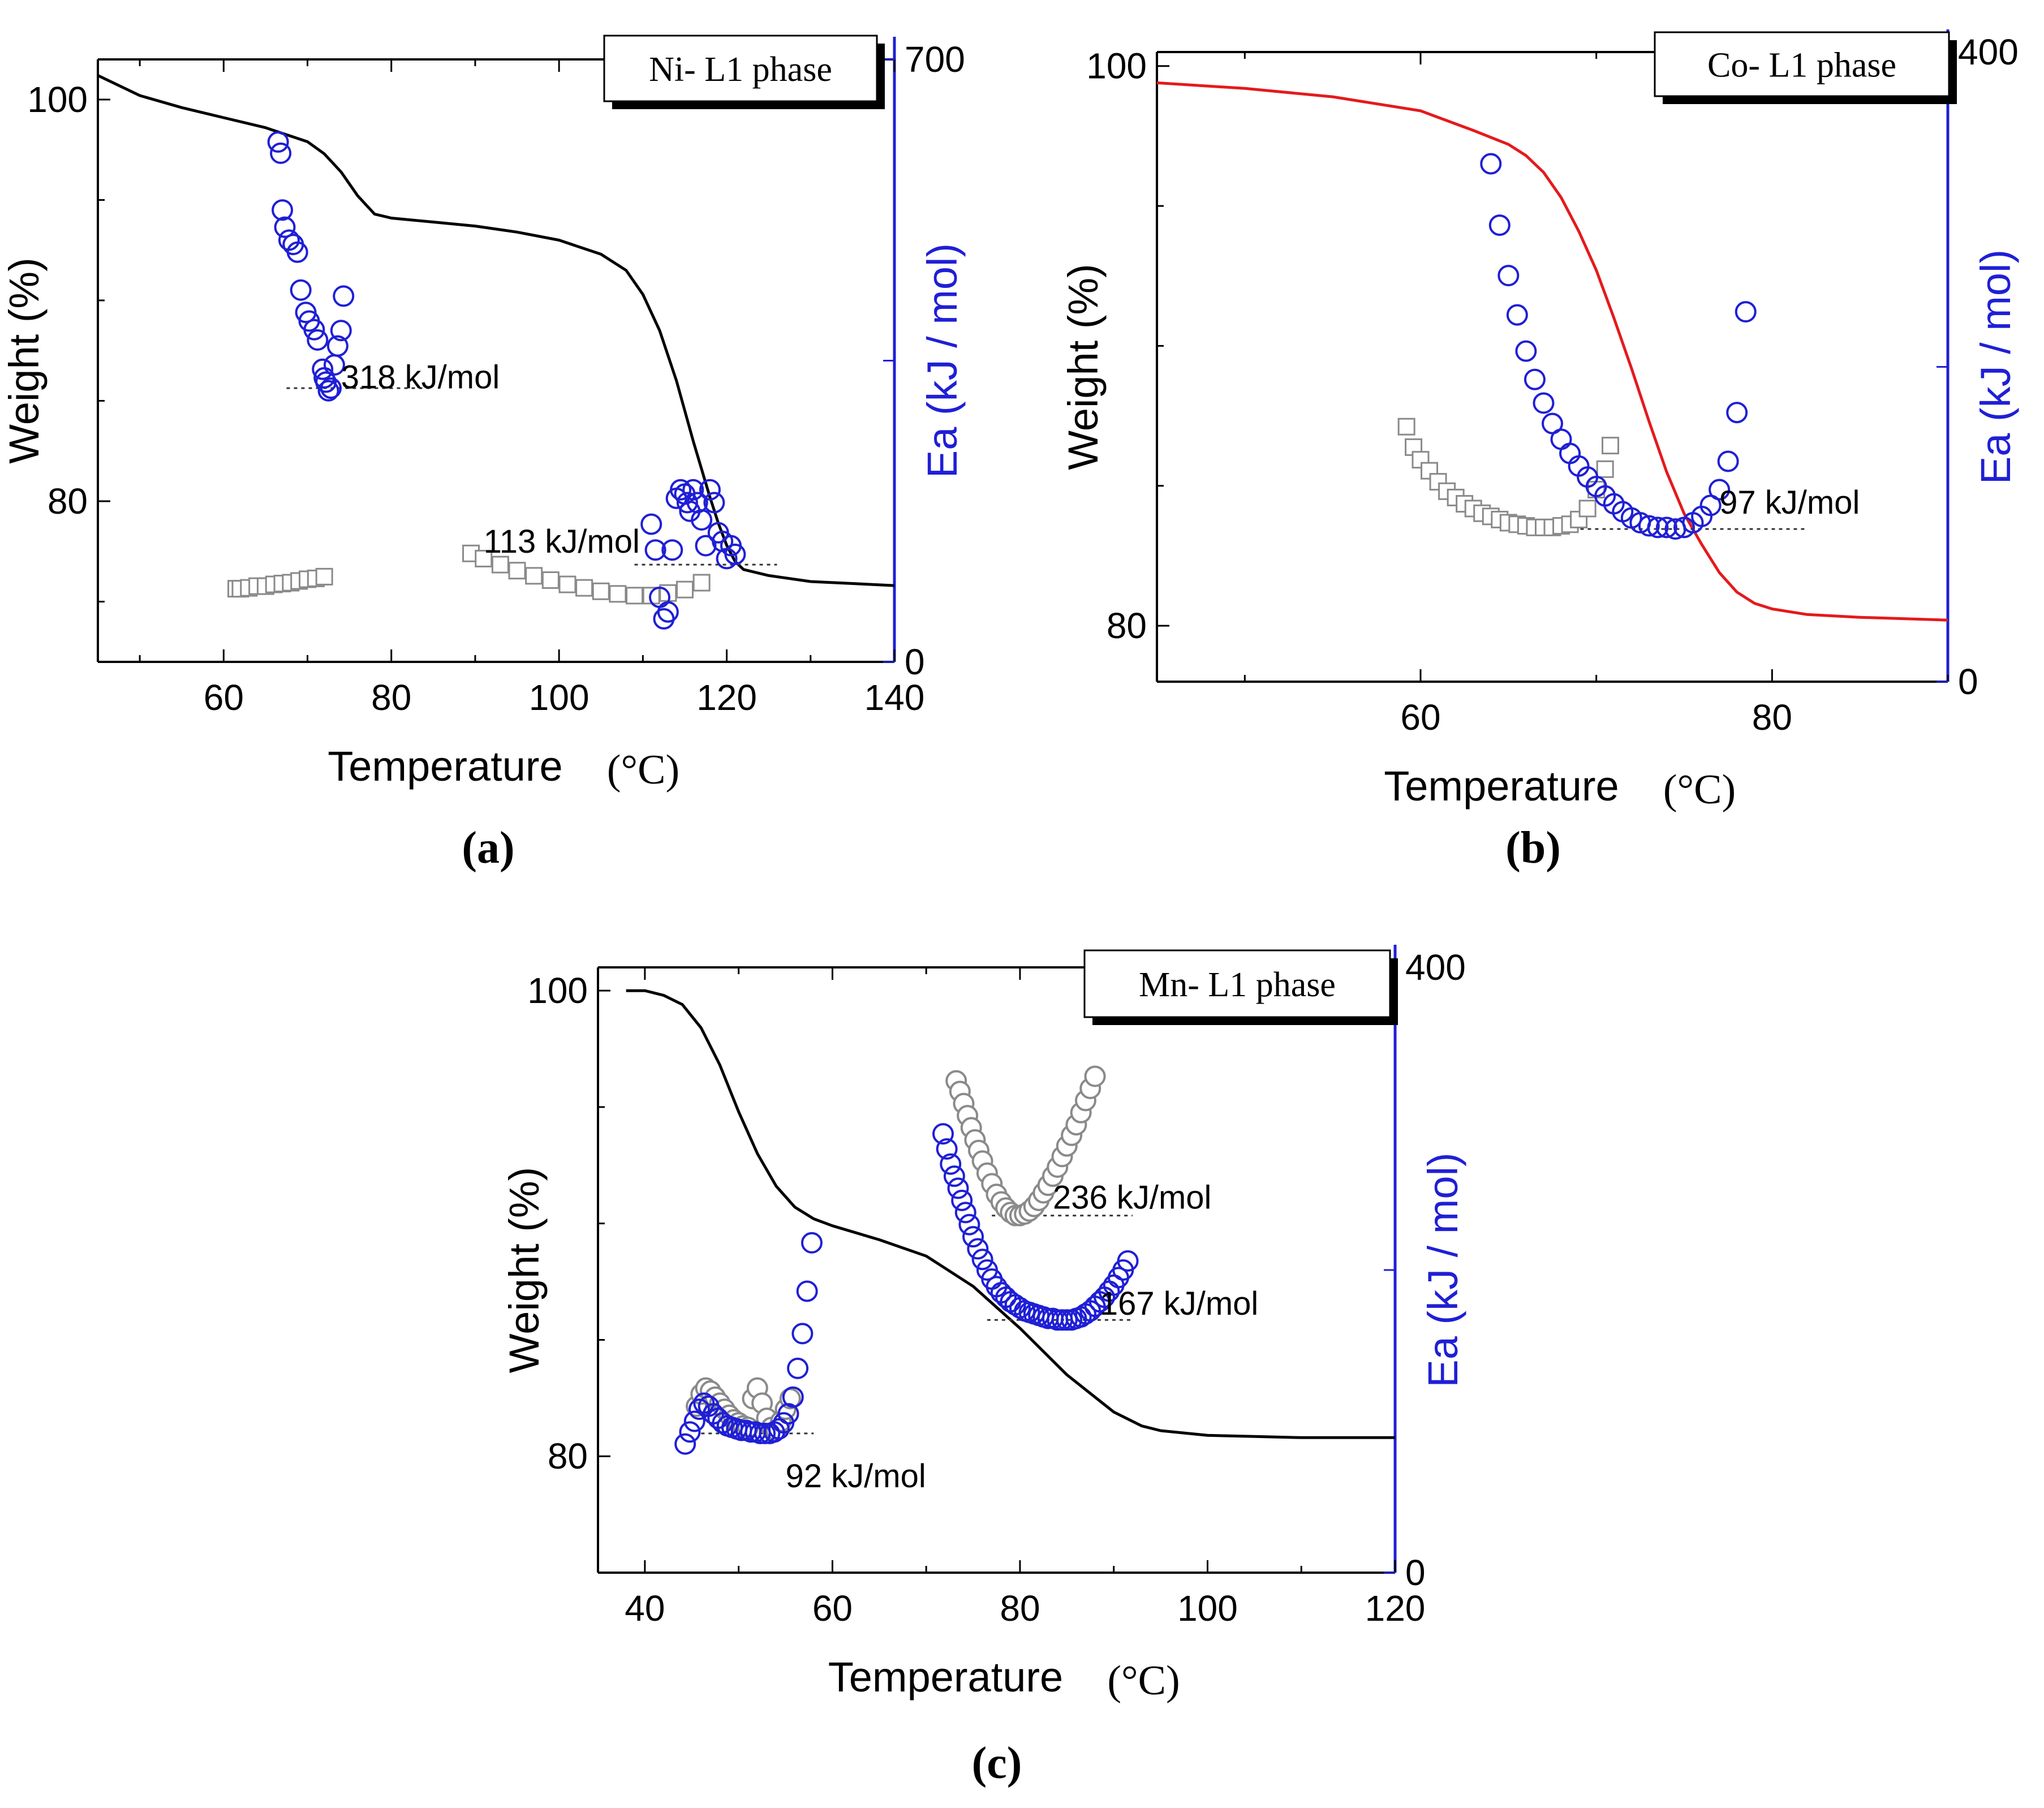 This screenshot has width=2044, height=1808. Describe the element at coordinates (420, 377) in the screenshot. I see `ea-annotation: 318 kJ/mol` at that location.